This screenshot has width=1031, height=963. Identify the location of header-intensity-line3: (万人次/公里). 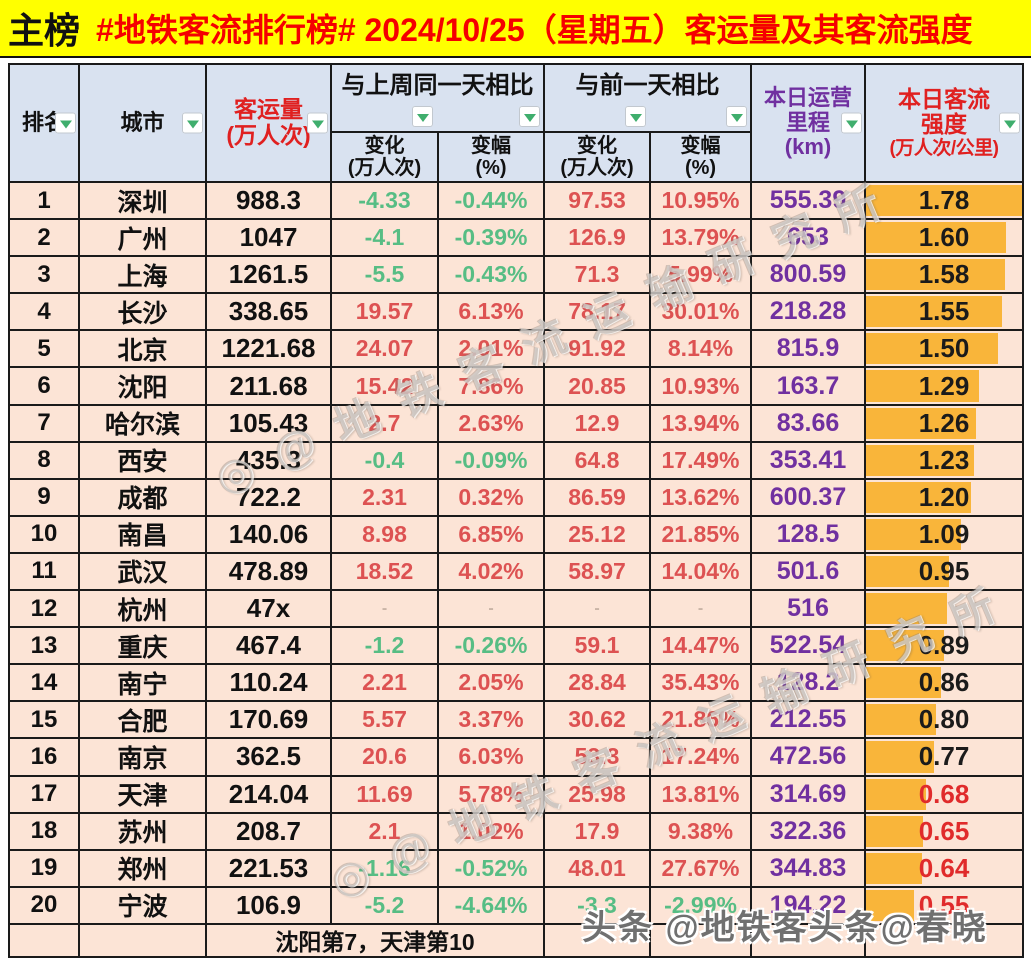
(944, 149).